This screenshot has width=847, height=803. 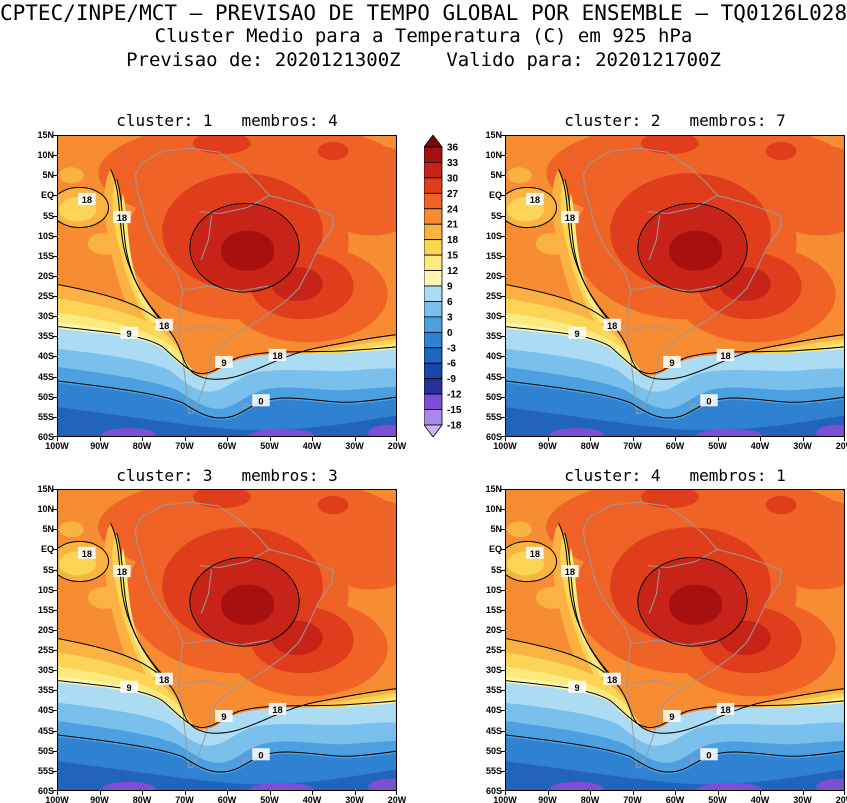 What do you see at coordinates (841, 446) in the screenshot?
I see `lon-tick-label: 20W` at bounding box center [841, 446].